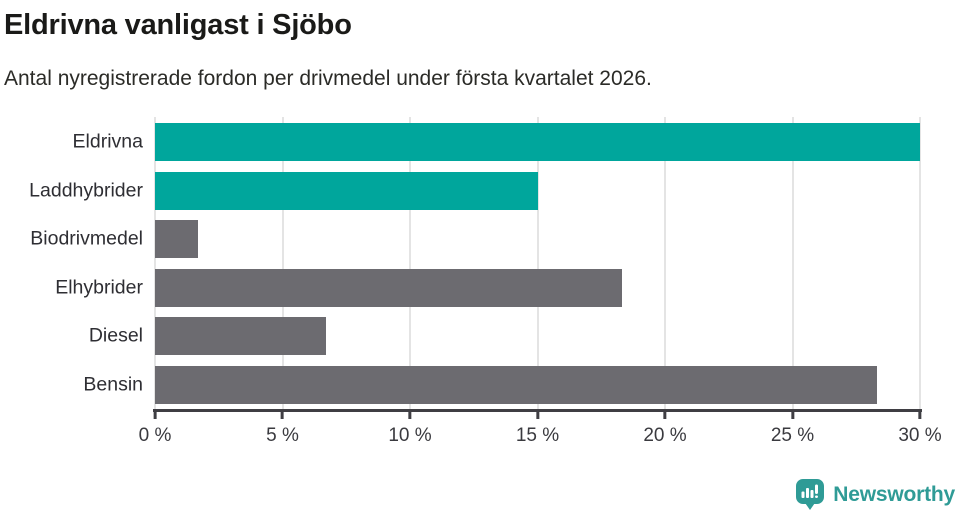  I want to click on bar-row: Diesel, so click(504, 336).